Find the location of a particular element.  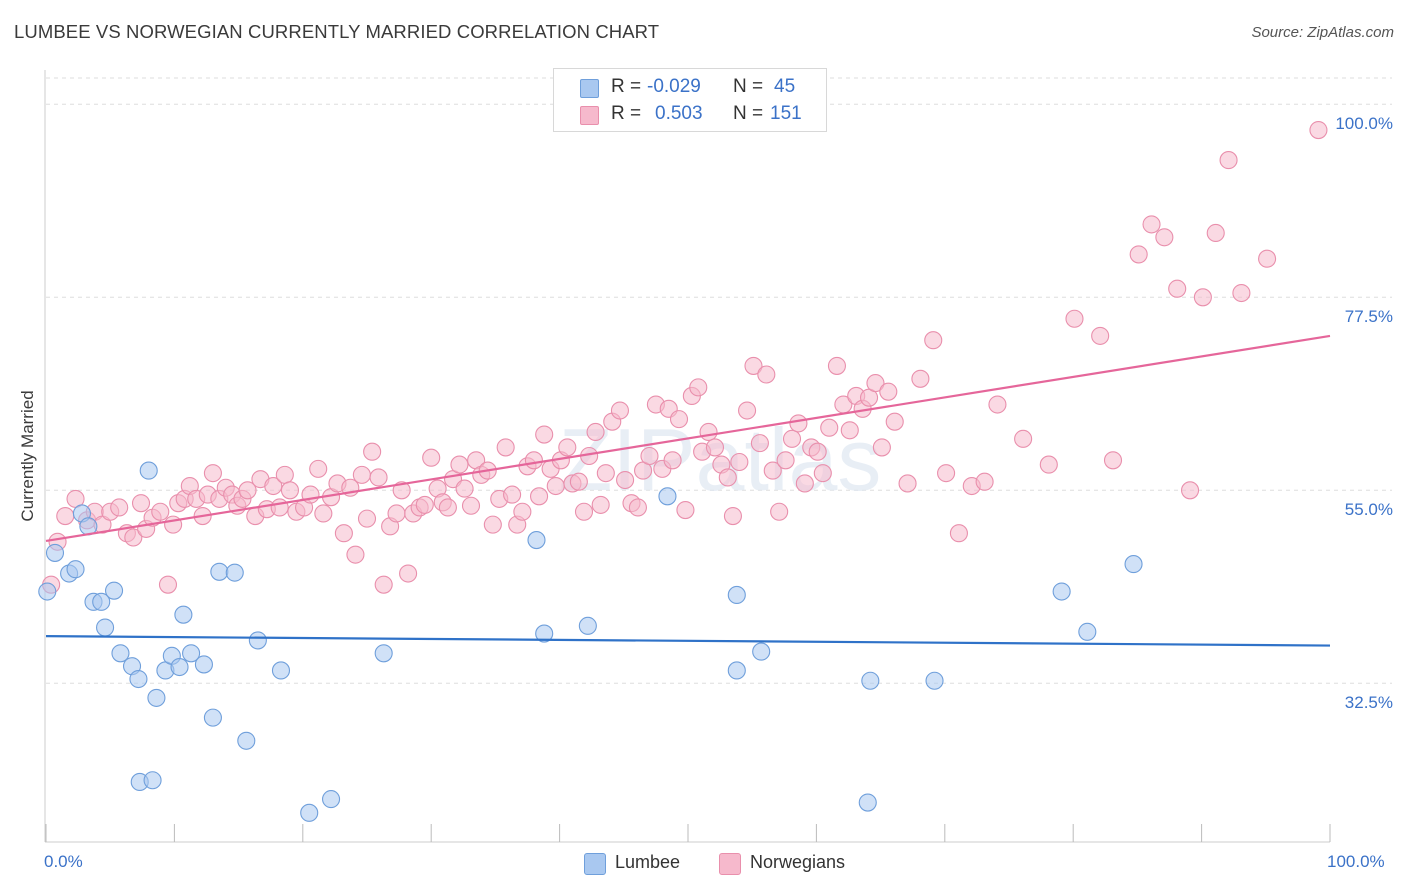

n-value: 151 is located at coordinates (786, 113).